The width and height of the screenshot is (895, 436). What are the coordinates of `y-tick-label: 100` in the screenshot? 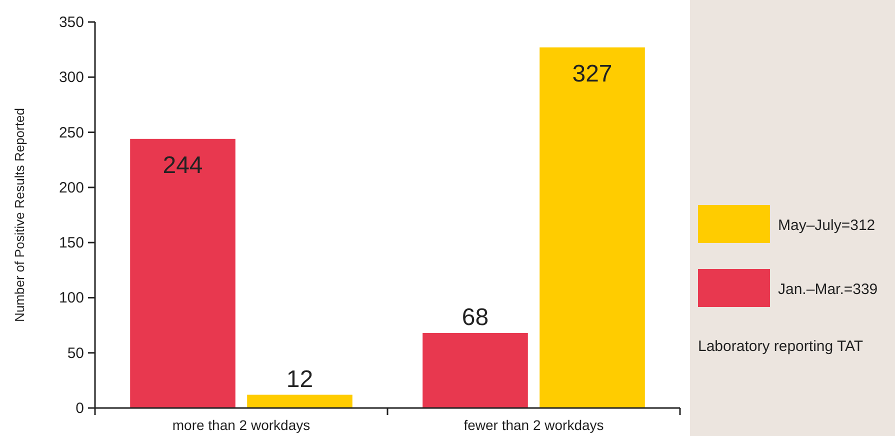 It's located at (71, 298).